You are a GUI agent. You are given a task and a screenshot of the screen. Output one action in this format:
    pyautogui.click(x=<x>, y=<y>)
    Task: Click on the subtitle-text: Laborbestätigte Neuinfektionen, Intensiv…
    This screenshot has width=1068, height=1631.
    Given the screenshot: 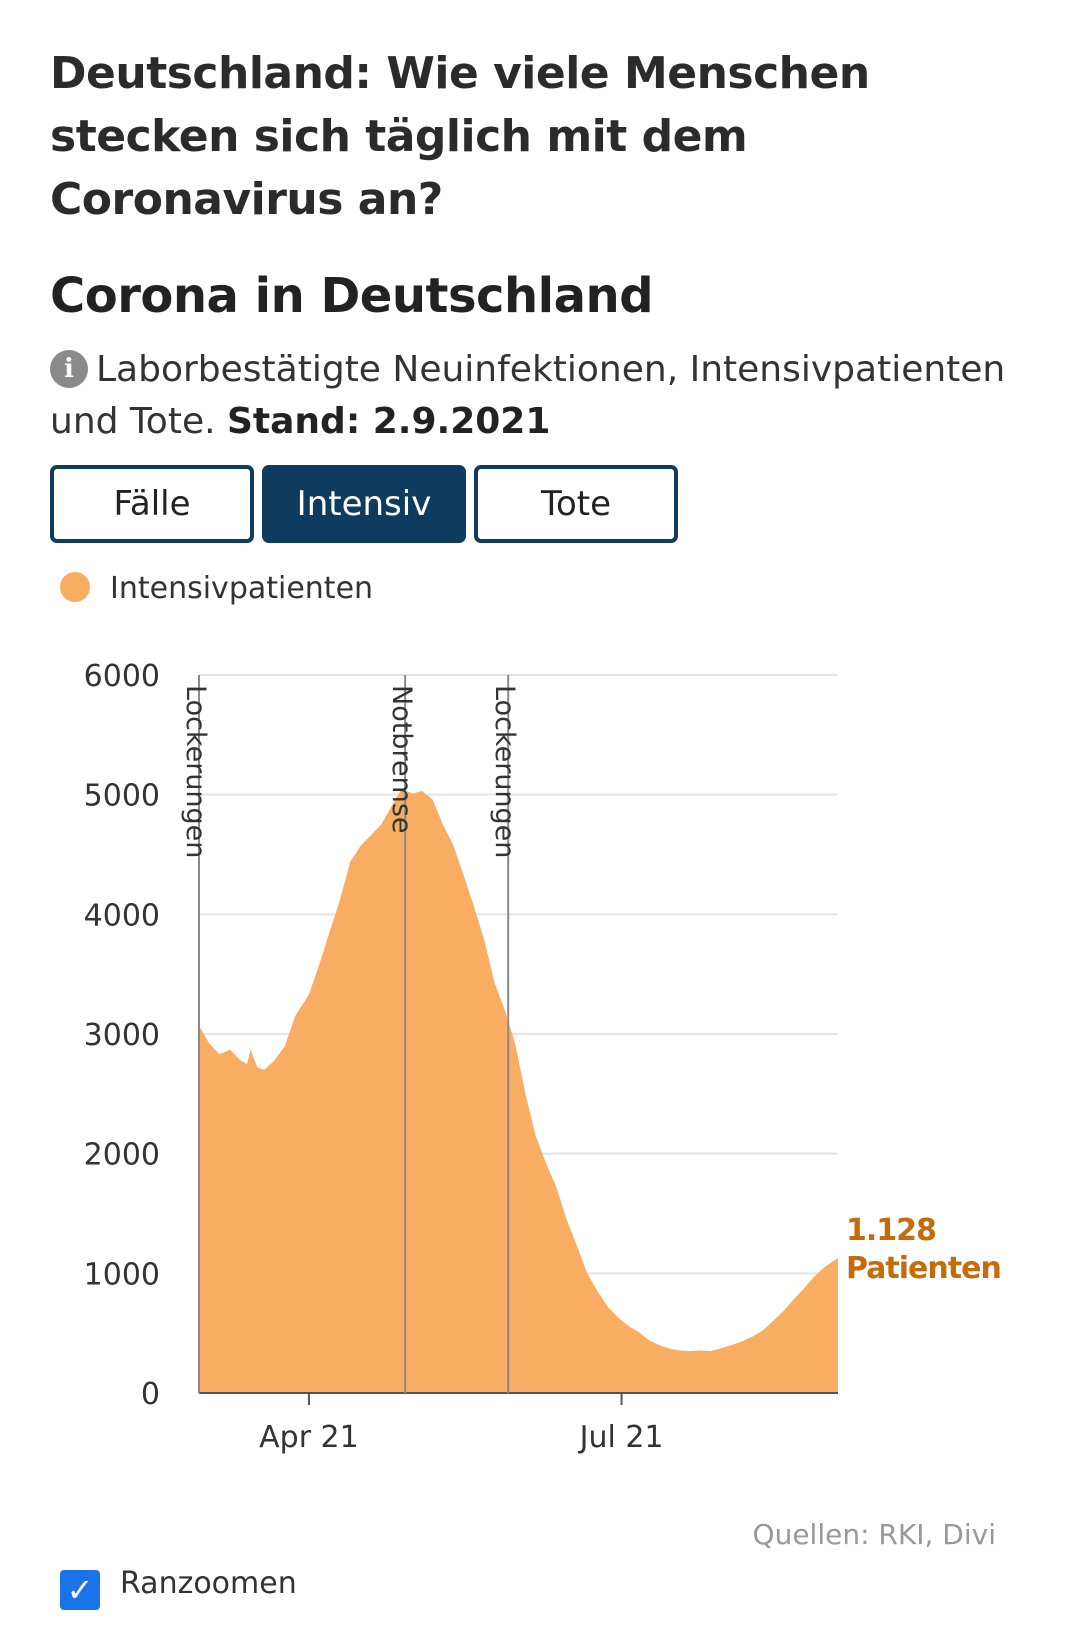 What is the action you would take?
    pyautogui.click(x=528, y=395)
    